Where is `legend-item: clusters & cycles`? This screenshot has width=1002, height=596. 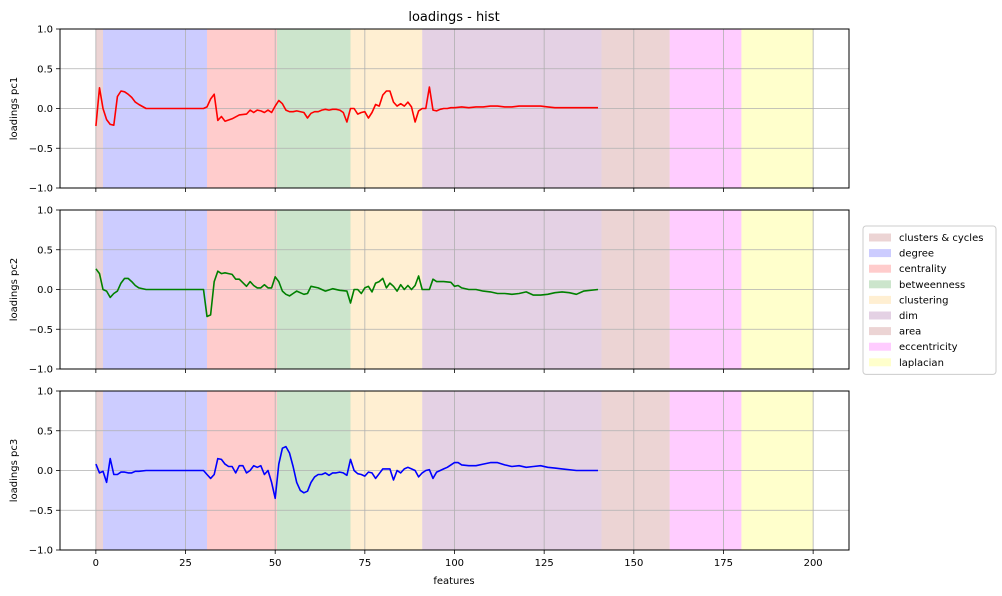 legend-item: clusters & cycles is located at coordinates (926, 238).